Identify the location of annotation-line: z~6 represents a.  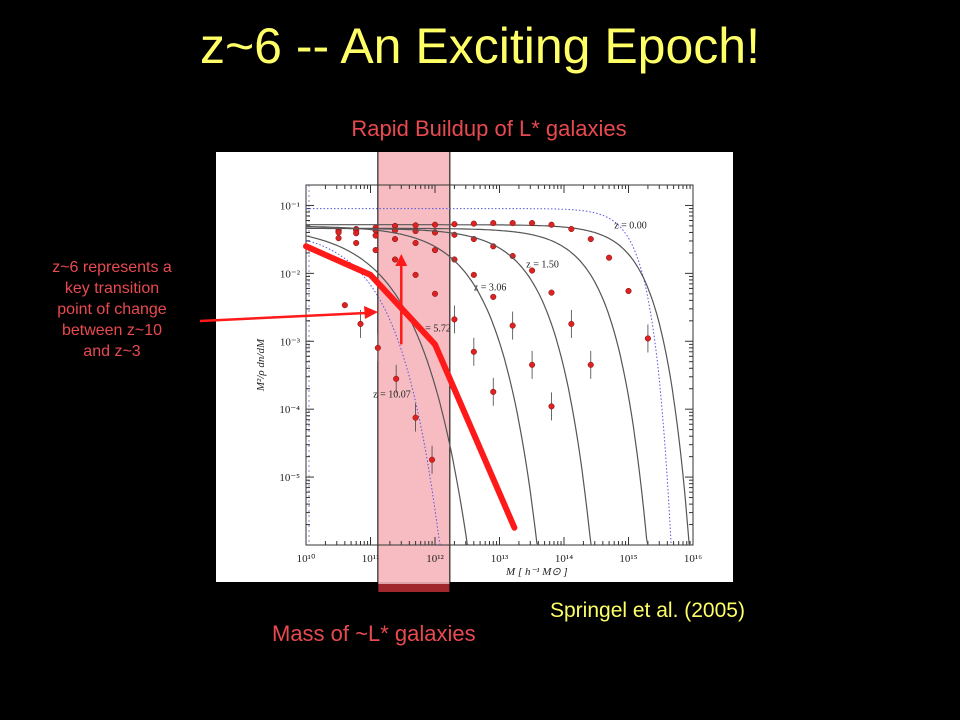
(112, 267).